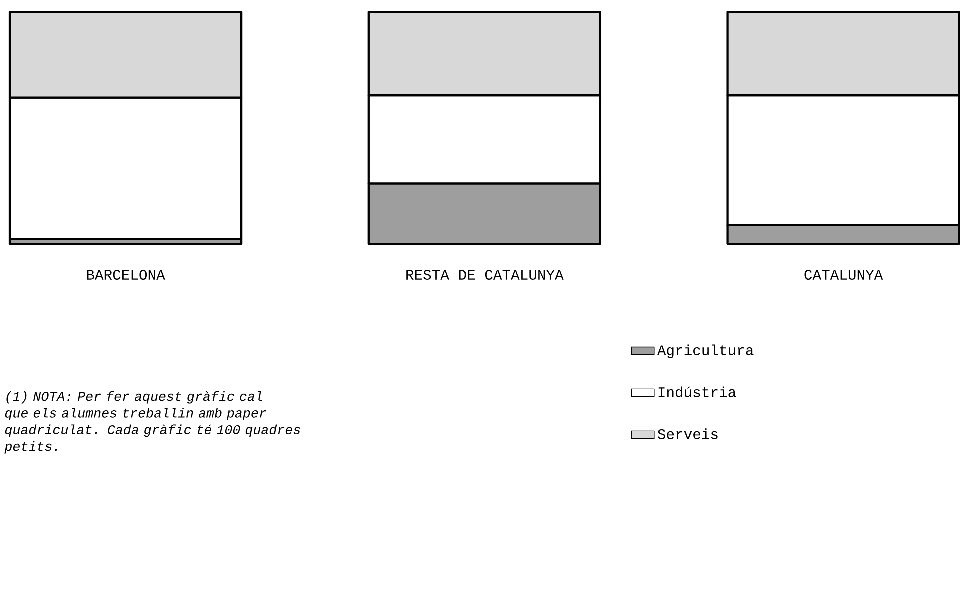  I want to click on text: (1) NOTA: Per fer aquest gràfic cal que els alumnes treballin amb paper quadriculat. Cada gràfic té 100 quadres petits., so click(152, 422).